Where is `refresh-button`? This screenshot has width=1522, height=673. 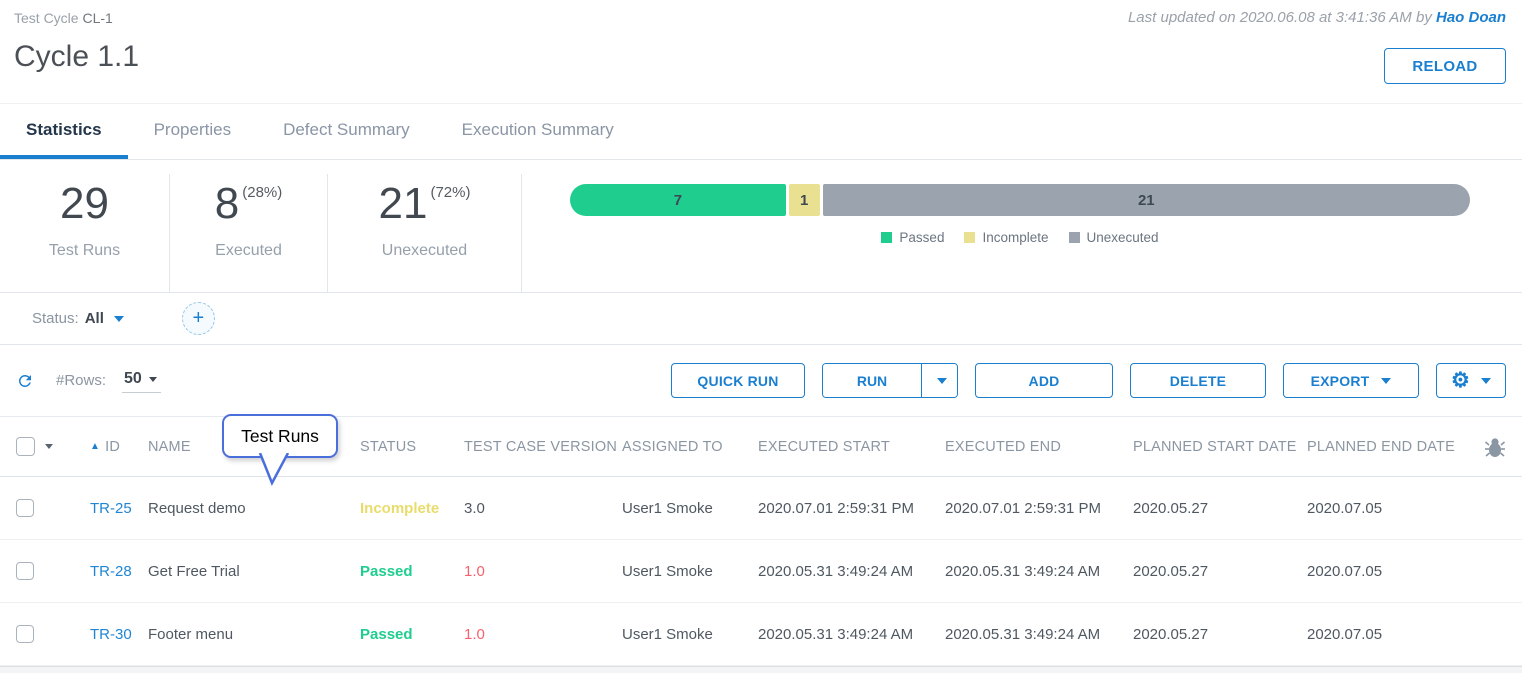
refresh-button is located at coordinates (25, 381).